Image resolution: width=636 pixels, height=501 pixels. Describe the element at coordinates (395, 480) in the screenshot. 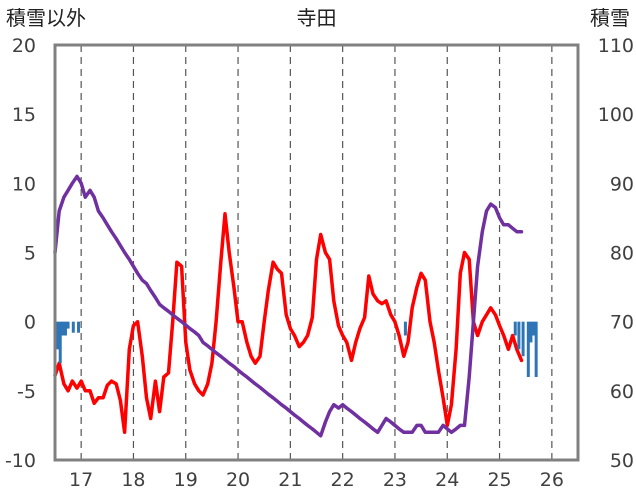

I see `x-tick-label: 23` at that location.